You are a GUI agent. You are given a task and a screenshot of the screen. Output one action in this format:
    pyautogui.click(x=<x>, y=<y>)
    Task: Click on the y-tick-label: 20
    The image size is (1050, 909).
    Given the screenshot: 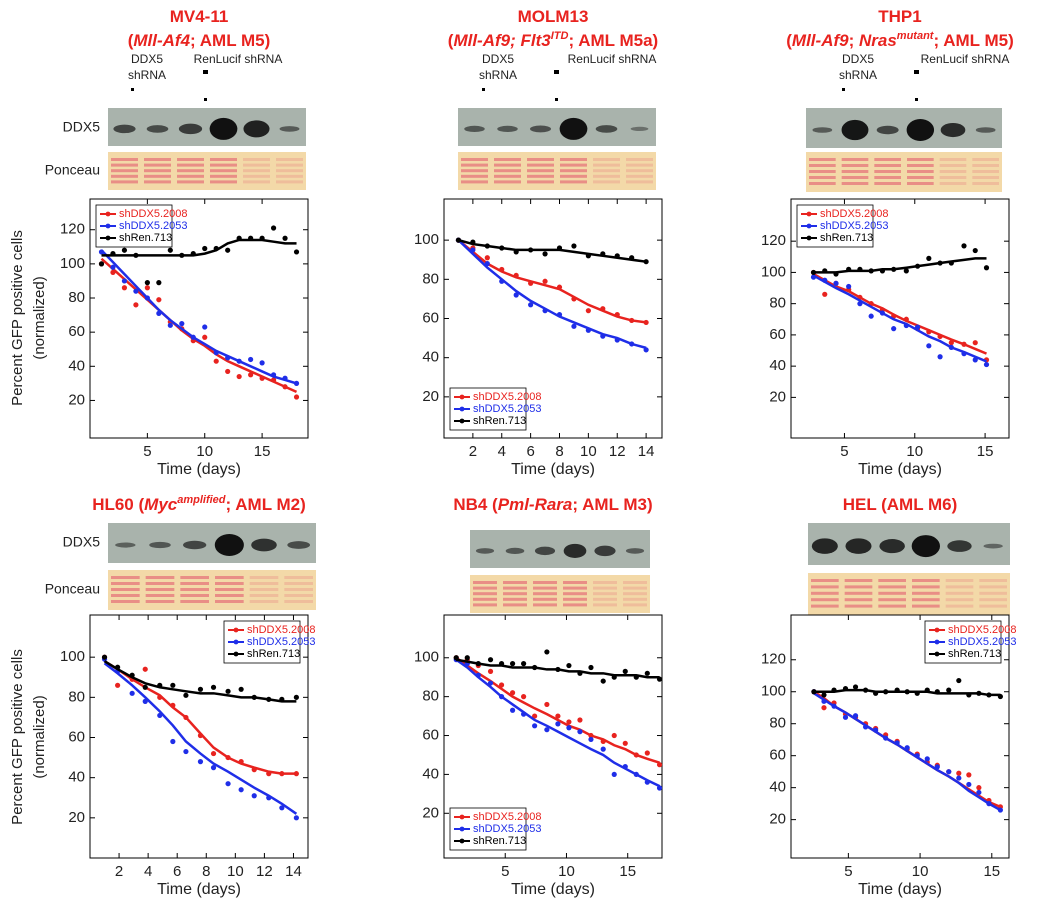 What is the action you would take?
    pyautogui.click(x=76, y=817)
    